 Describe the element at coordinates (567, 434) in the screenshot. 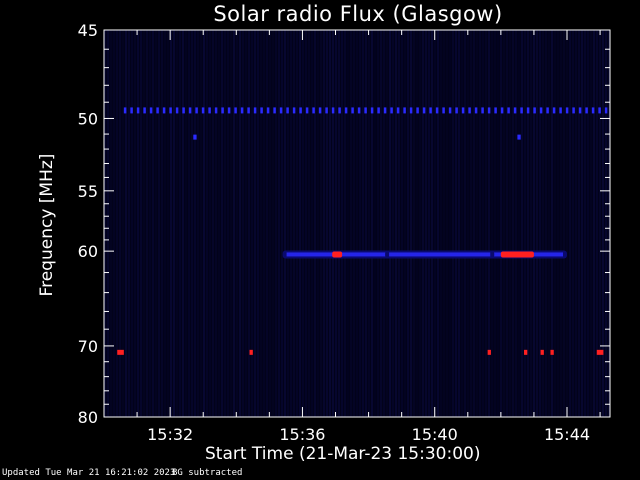

I see `x-tick-label: 15:44` at that location.